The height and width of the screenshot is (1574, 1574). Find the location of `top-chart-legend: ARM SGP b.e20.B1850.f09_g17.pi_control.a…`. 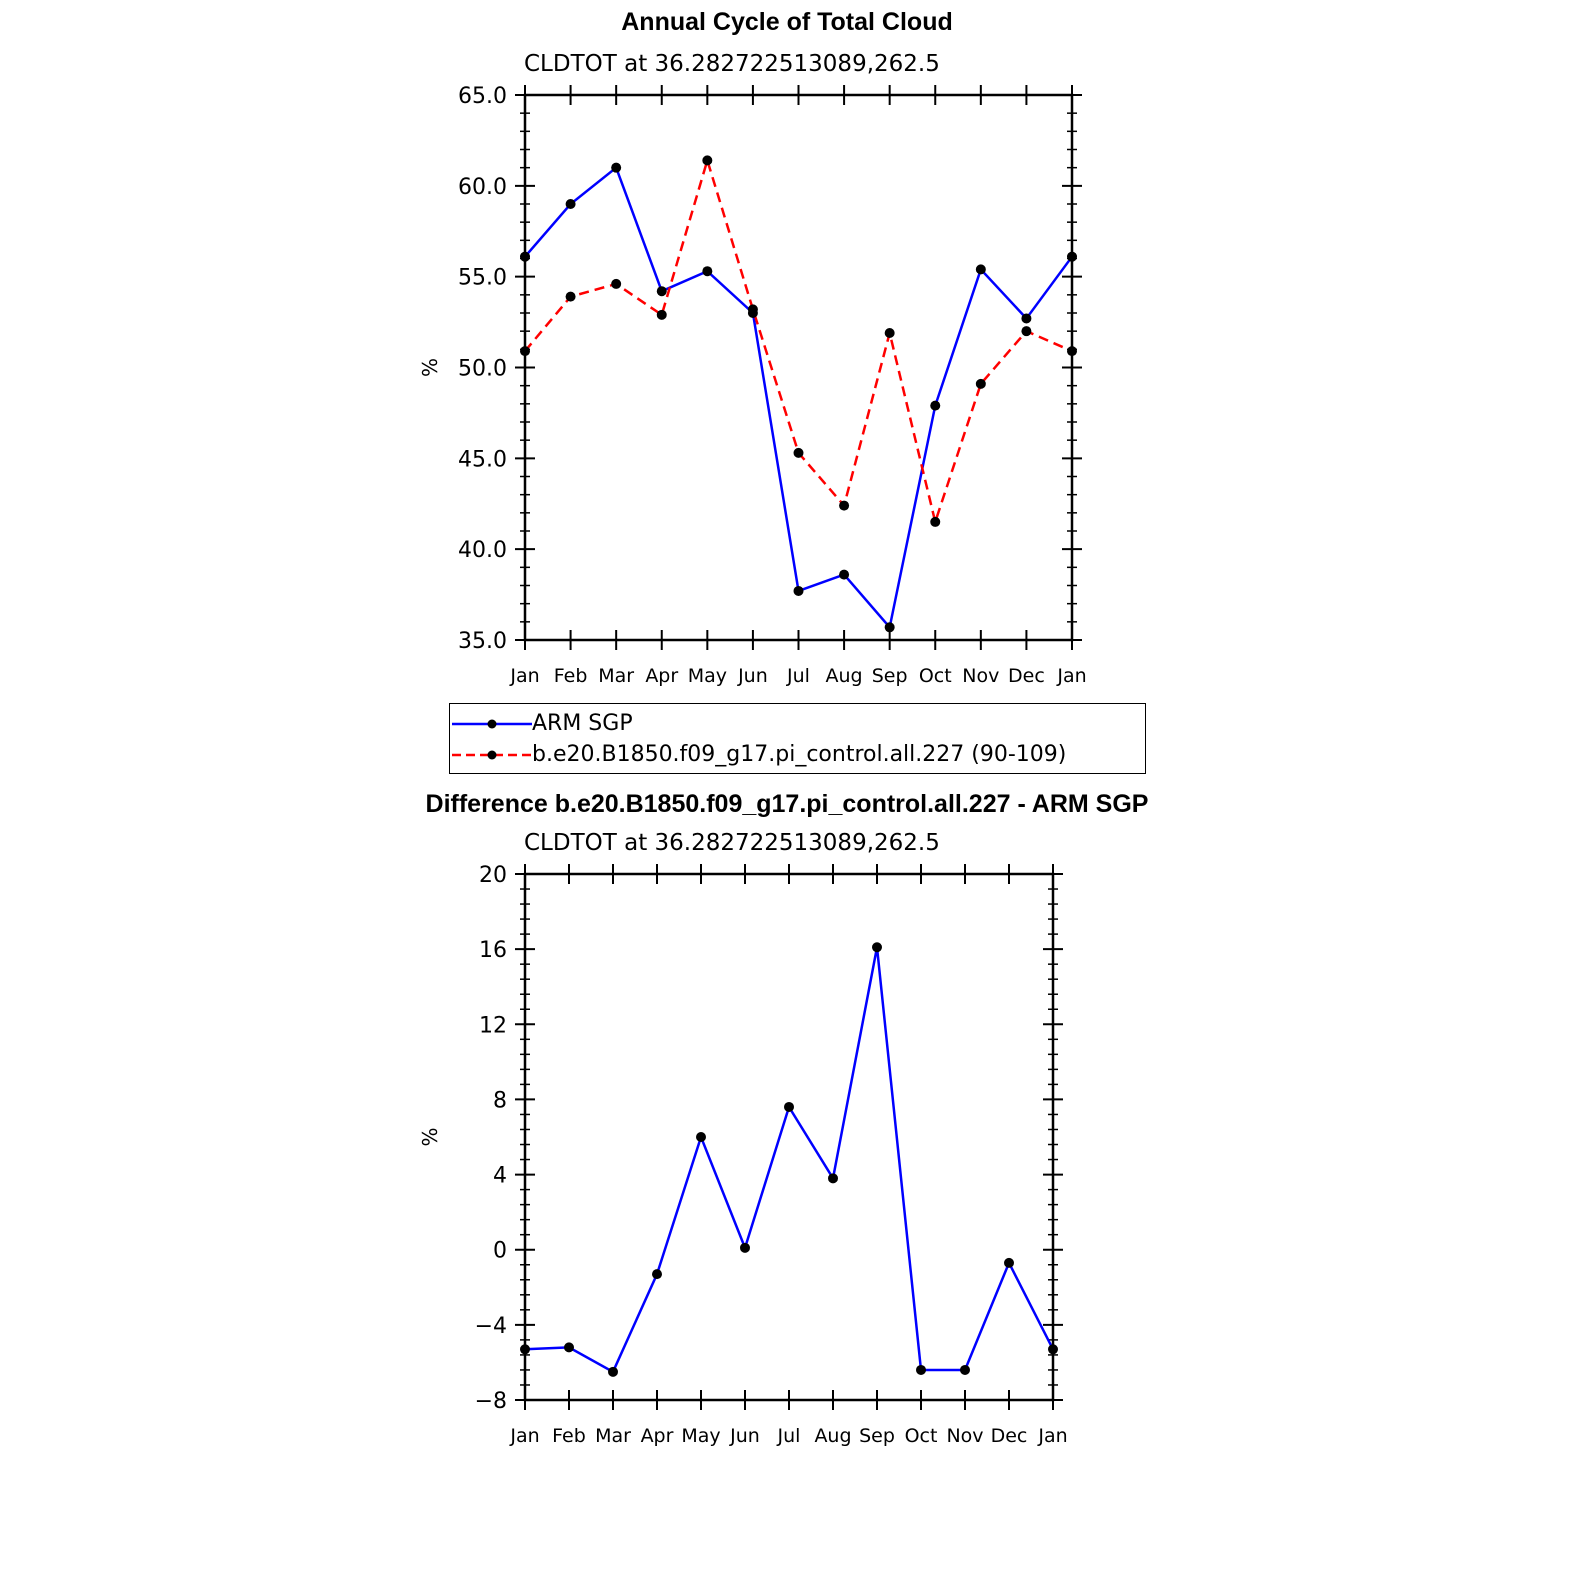

top-chart-legend: ARM SGP b.e20.B1850.f09_g17.pi_control.a… is located at coordinates (797, 738).